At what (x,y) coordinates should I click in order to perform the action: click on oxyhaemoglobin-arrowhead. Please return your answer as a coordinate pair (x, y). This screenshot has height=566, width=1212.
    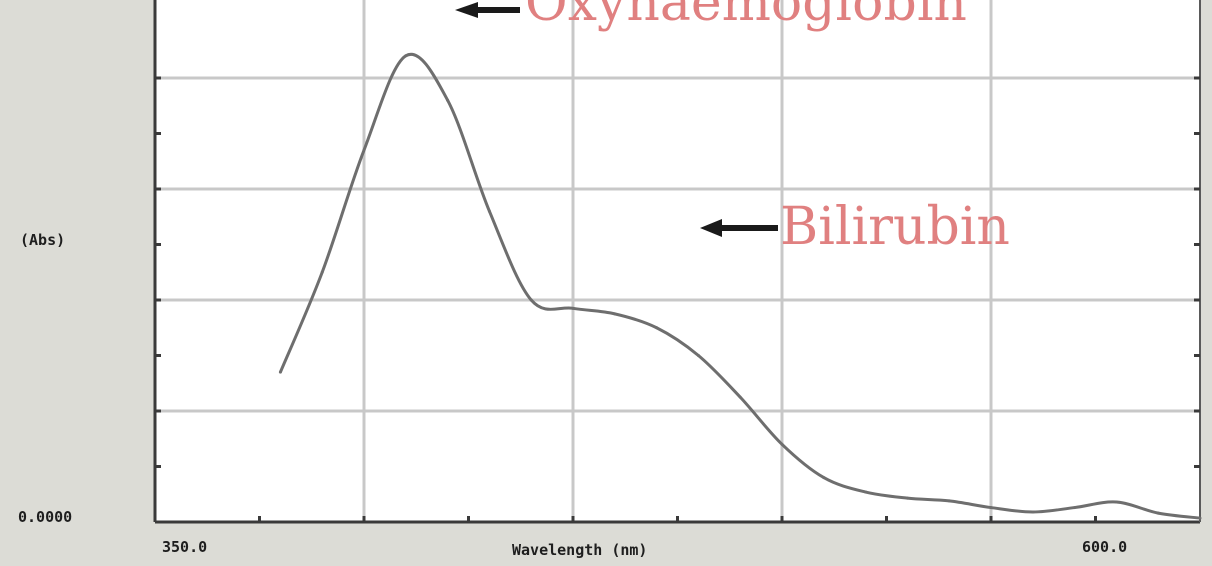
    Looking at the image, I should click on (466, 10).